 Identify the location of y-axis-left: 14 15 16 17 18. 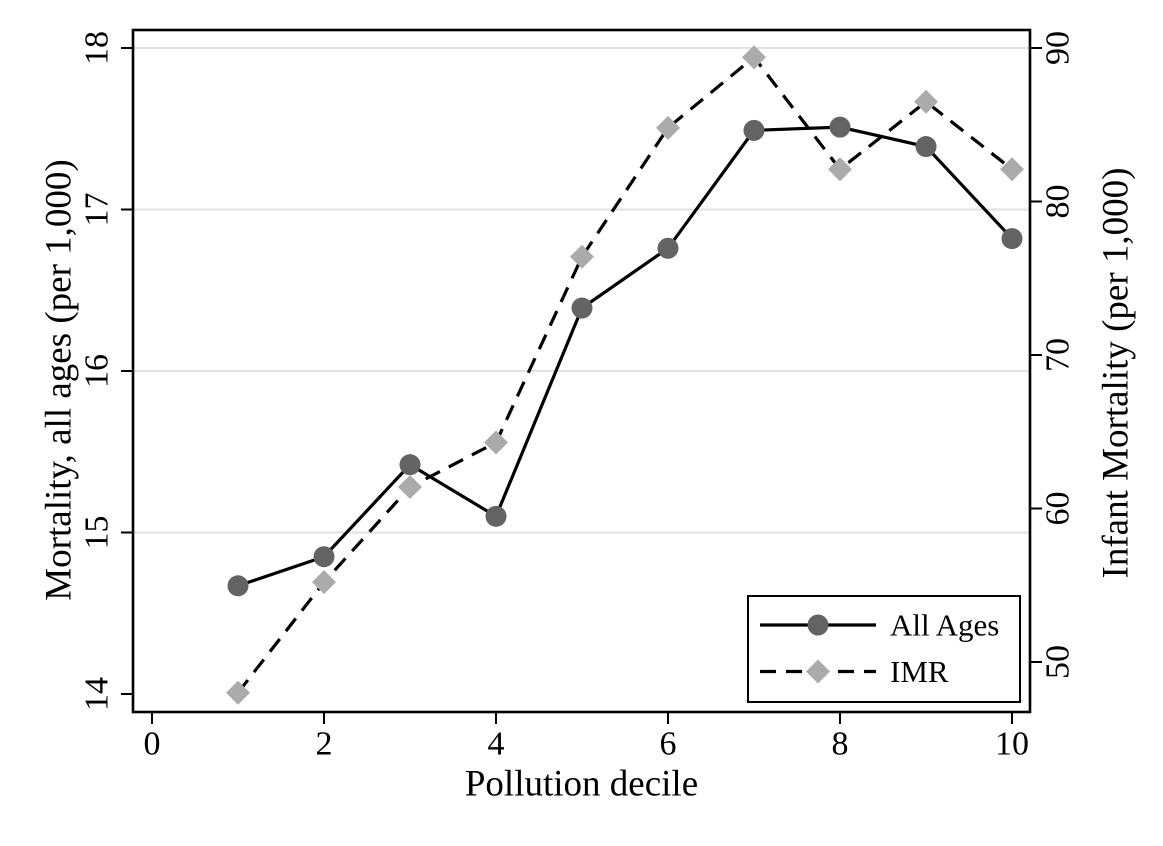
(106, 371).